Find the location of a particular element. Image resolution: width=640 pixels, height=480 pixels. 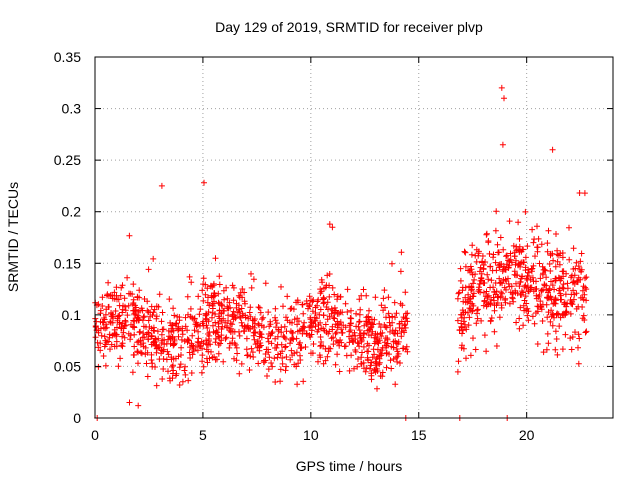

x-tick-label: 20 is located at coordinates (527, 435).